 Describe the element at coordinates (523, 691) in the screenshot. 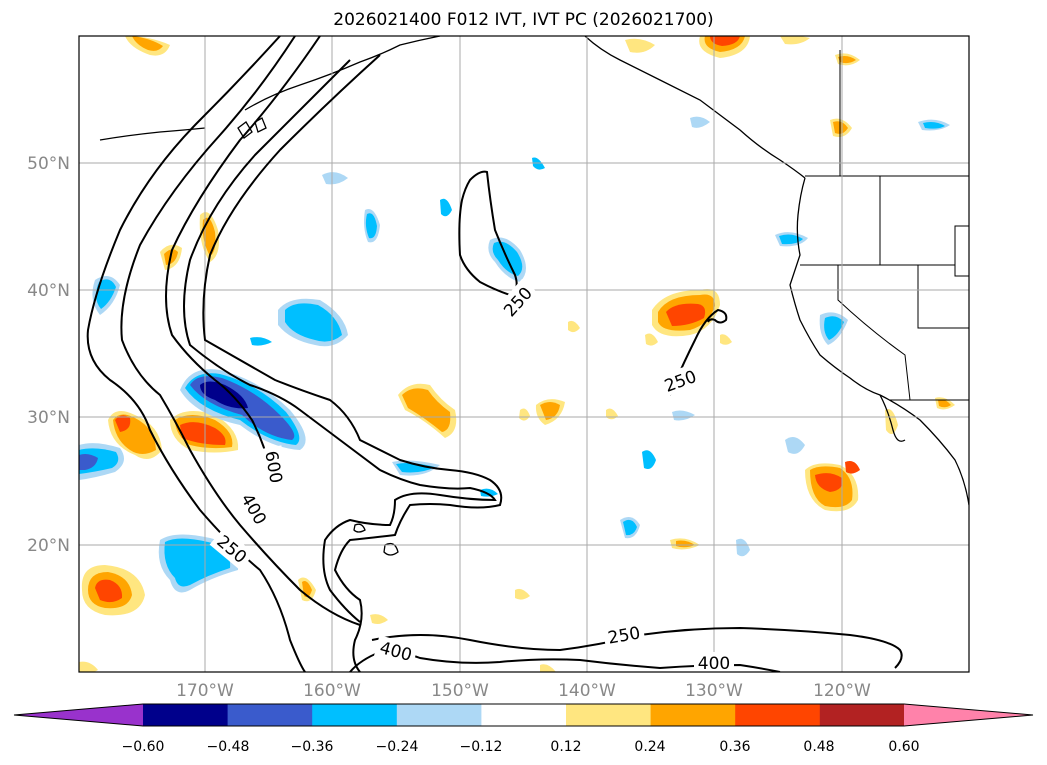

I see `longitude-labels: 170°W 160°W 150°W 140°W 130°W 120°W` at that location.